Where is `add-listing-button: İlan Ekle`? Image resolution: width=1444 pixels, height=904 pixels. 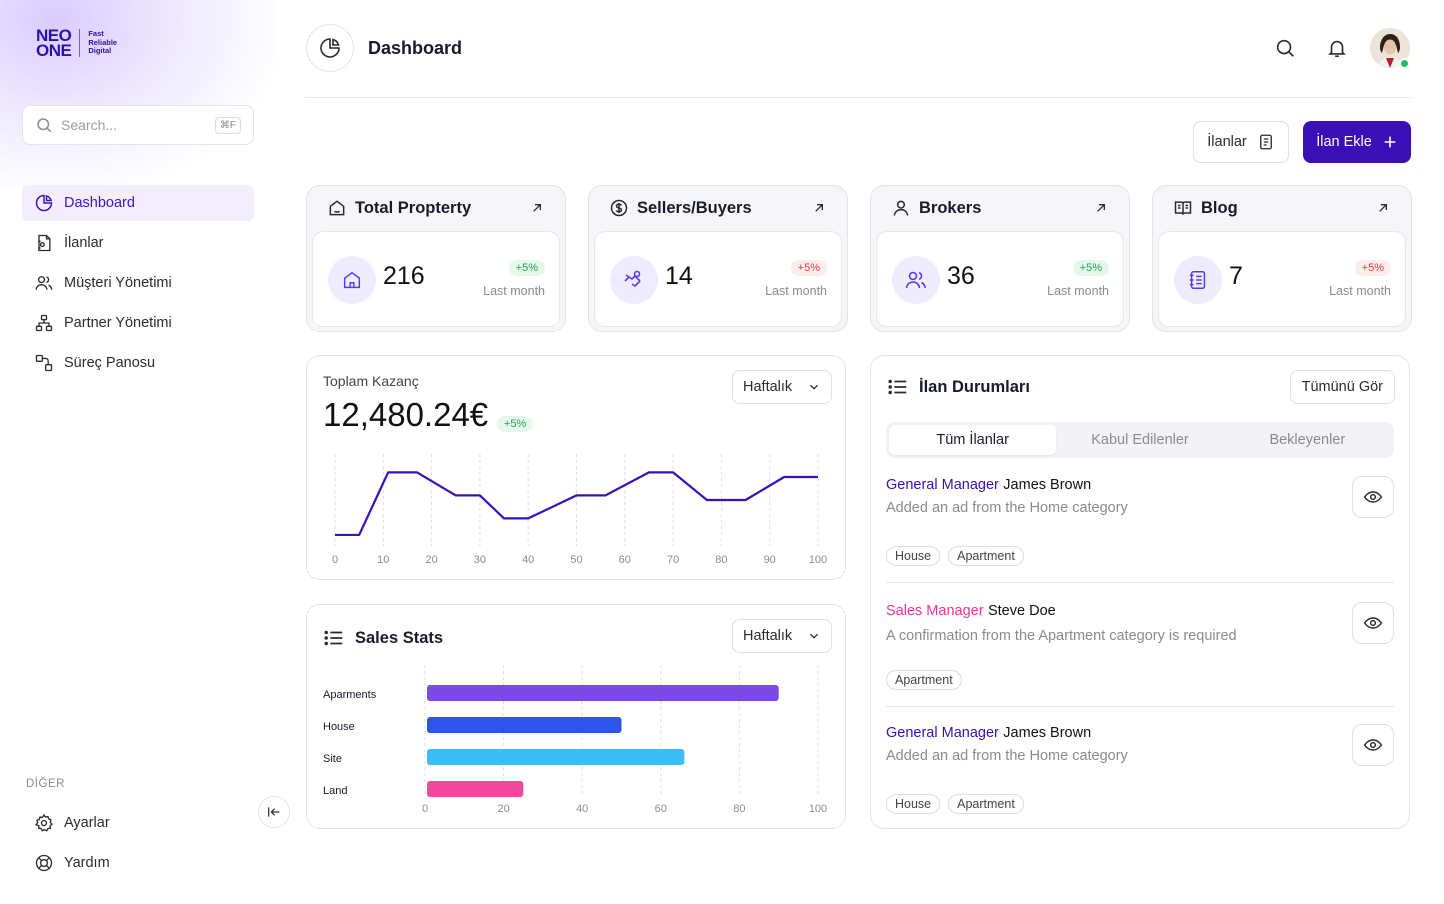 add-listing-button: İlan Ekle is located at coordinates (1357, 142).